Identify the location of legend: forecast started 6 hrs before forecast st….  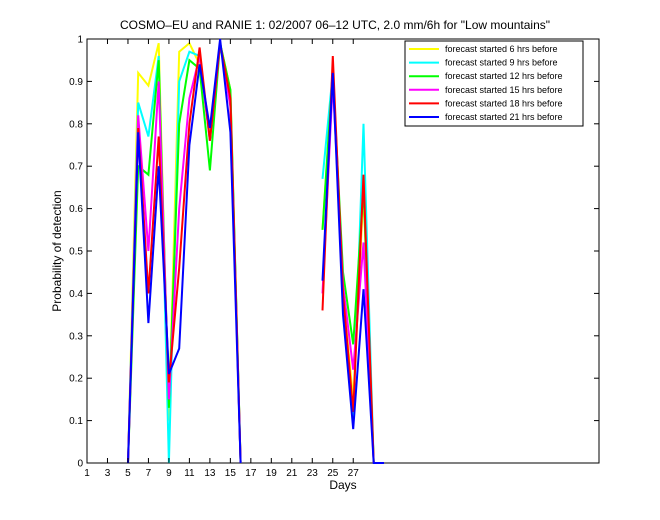
(494, 83).